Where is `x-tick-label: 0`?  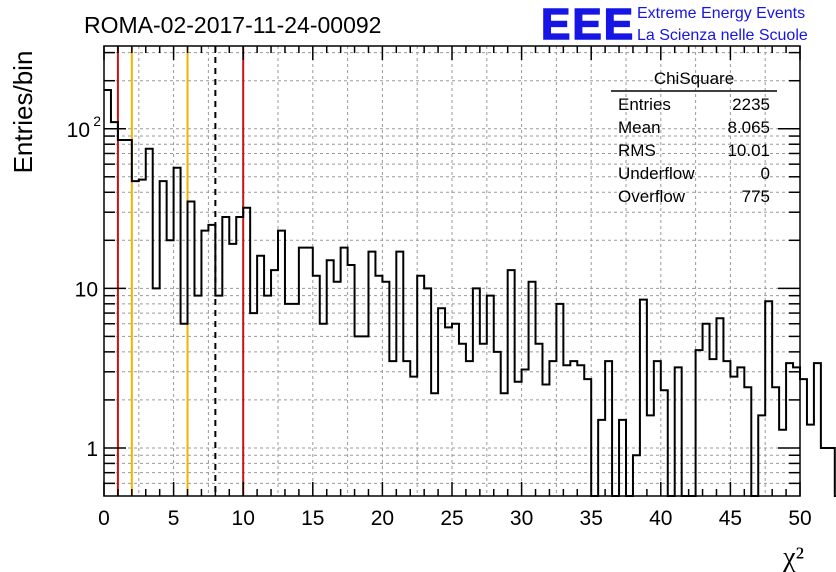 x-tick-label: 0 is located at coordinates (104, 518).